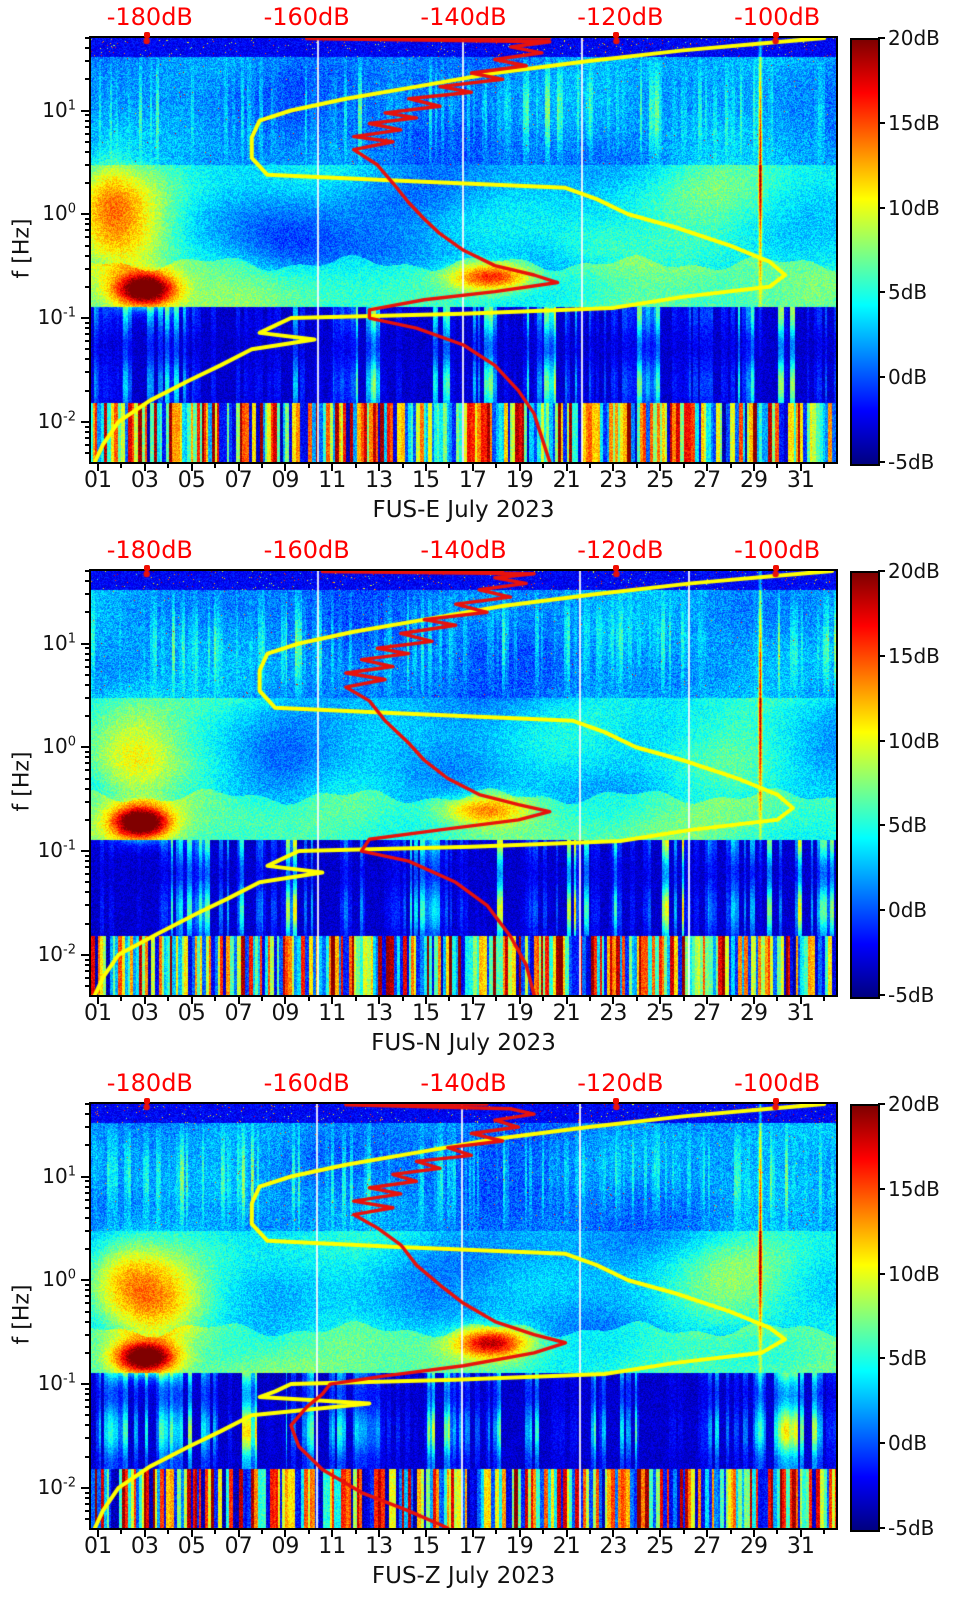  Describe the element at coordinates (463, 1576) in the screenshot. I see `panel-title: FUS-Z July 2023` at that location.